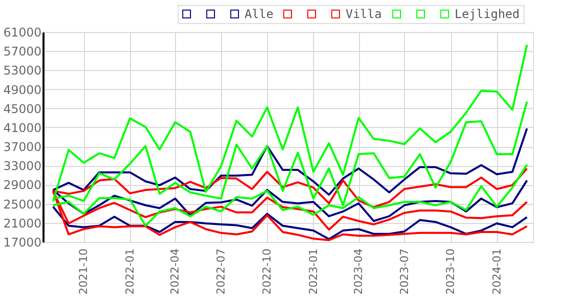 This screenshot has height=300, width=585. What do you see at coordinates (22, 243) in the screenshot?
I see `y-tick-label: 17000` at bounding box center [22, 243].